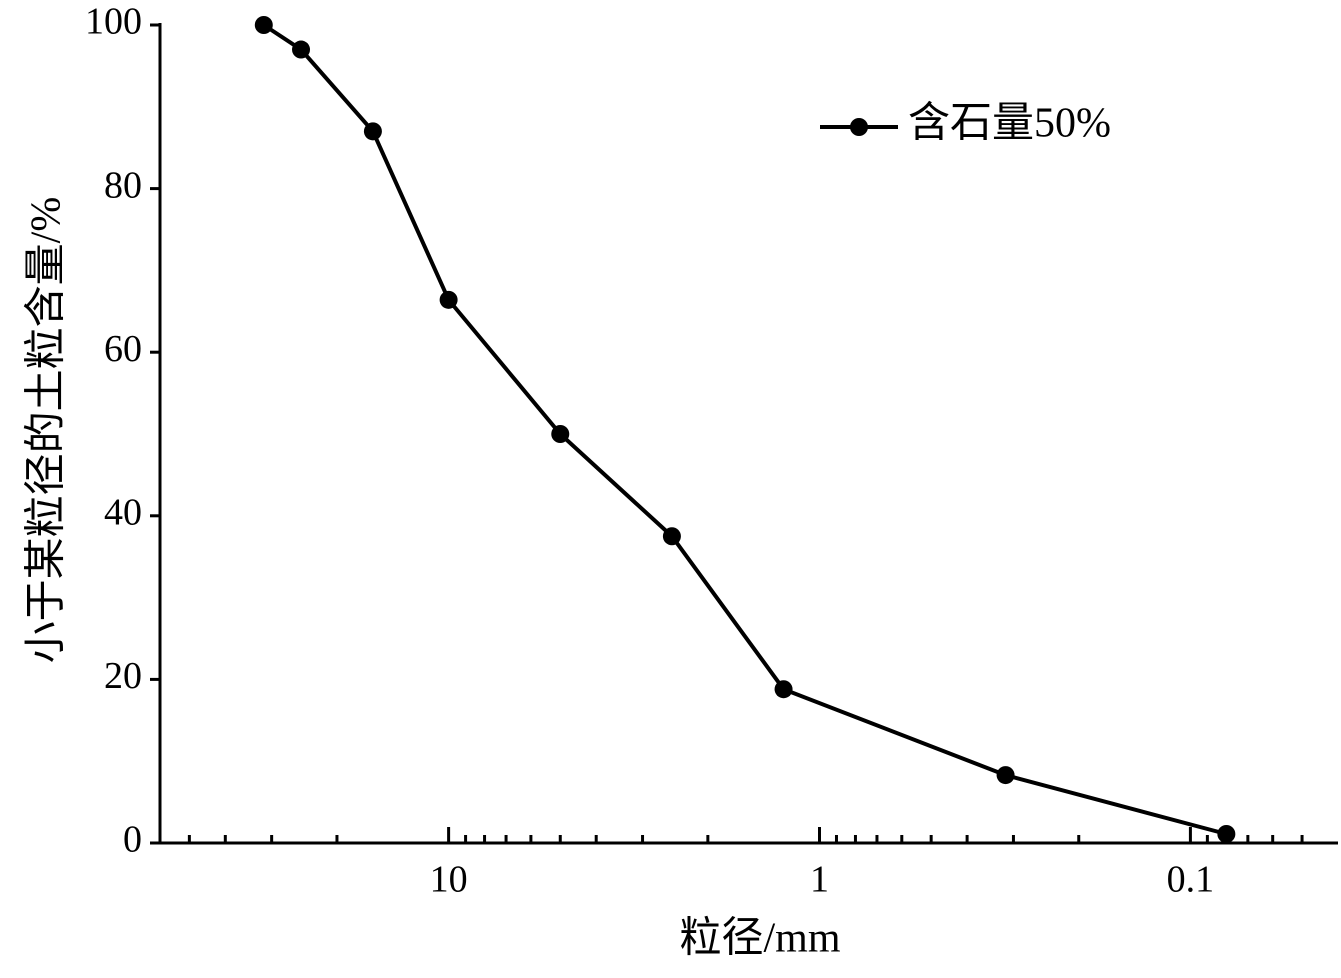 The height and width of the screenshot is (978, 1341). What do you see at coordinates (449, 880) in the screenshot?
I see `x-tick-label: 10` at bounding box center [449, 880].